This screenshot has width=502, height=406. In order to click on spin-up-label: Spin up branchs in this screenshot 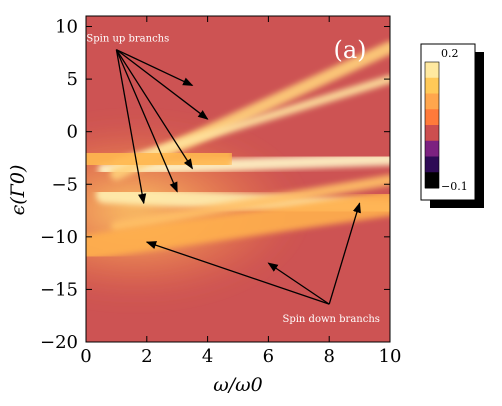, I will do `click(127, 39)`.